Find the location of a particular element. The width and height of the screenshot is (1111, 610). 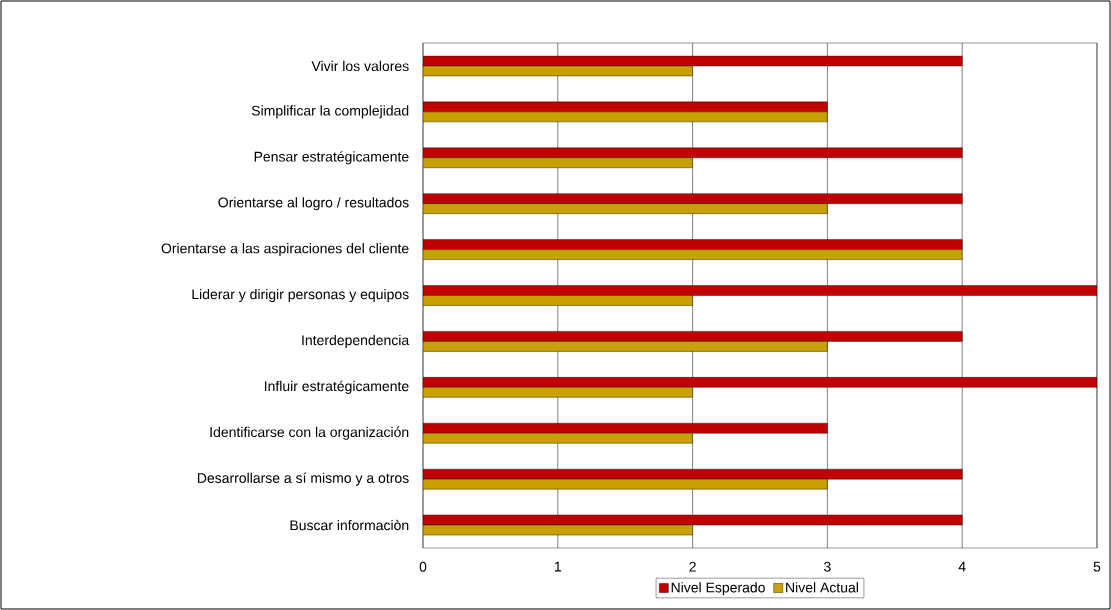

y-tick-label: Orientarse a las aspiraciones del cliente is located at coordinates (285, 250).